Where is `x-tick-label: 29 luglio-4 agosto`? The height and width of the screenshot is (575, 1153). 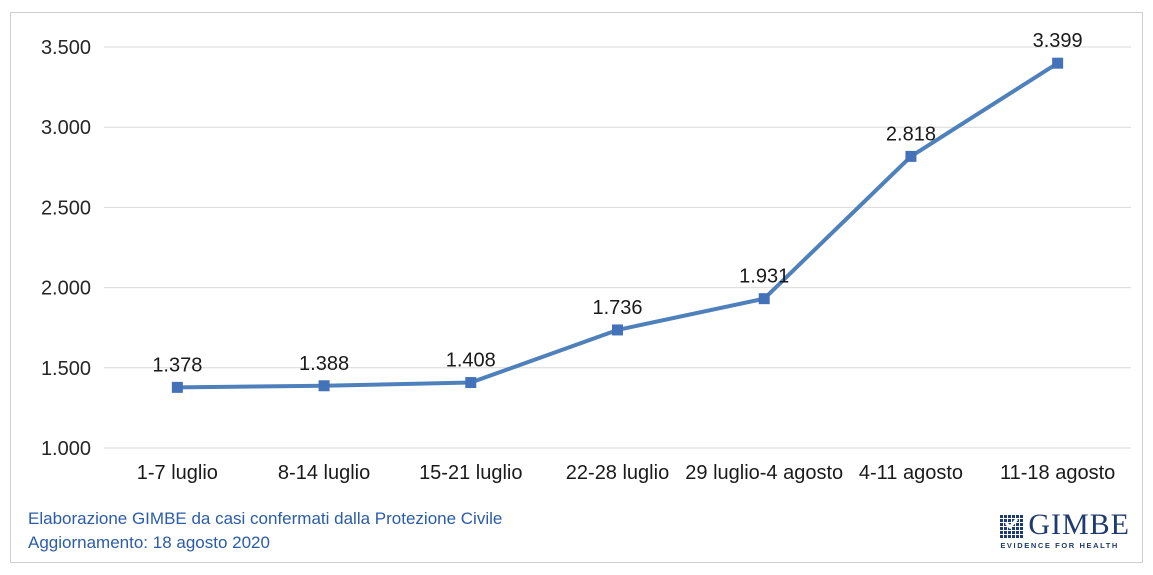 x-tick-label: 29 luglio-4 agosto is located at coordinates (764, 473).